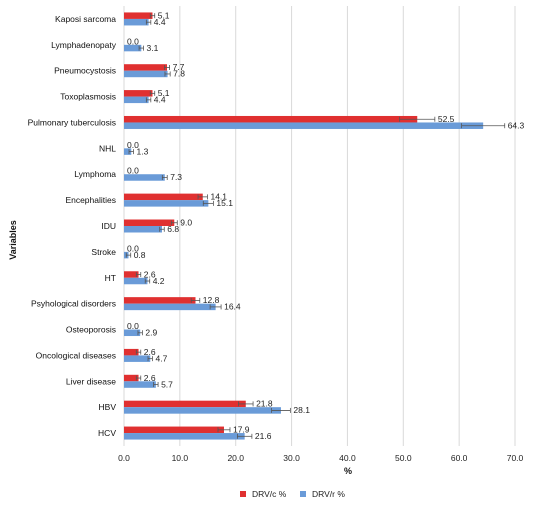 The height and width of the screenshot is (513, 550). I want to click on category-label: HCV, so click(107, 433).